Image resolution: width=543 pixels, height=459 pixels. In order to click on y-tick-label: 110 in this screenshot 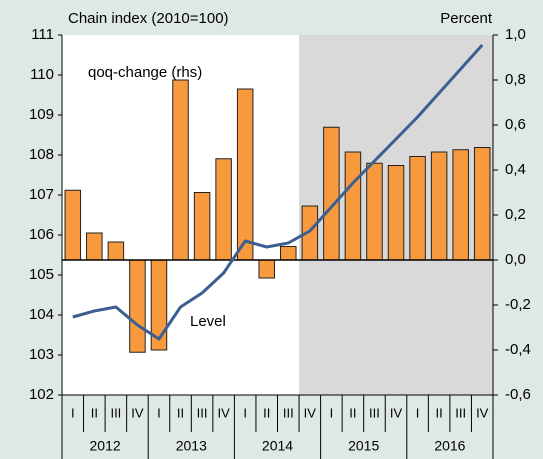, I will do `click(42, 74)`.